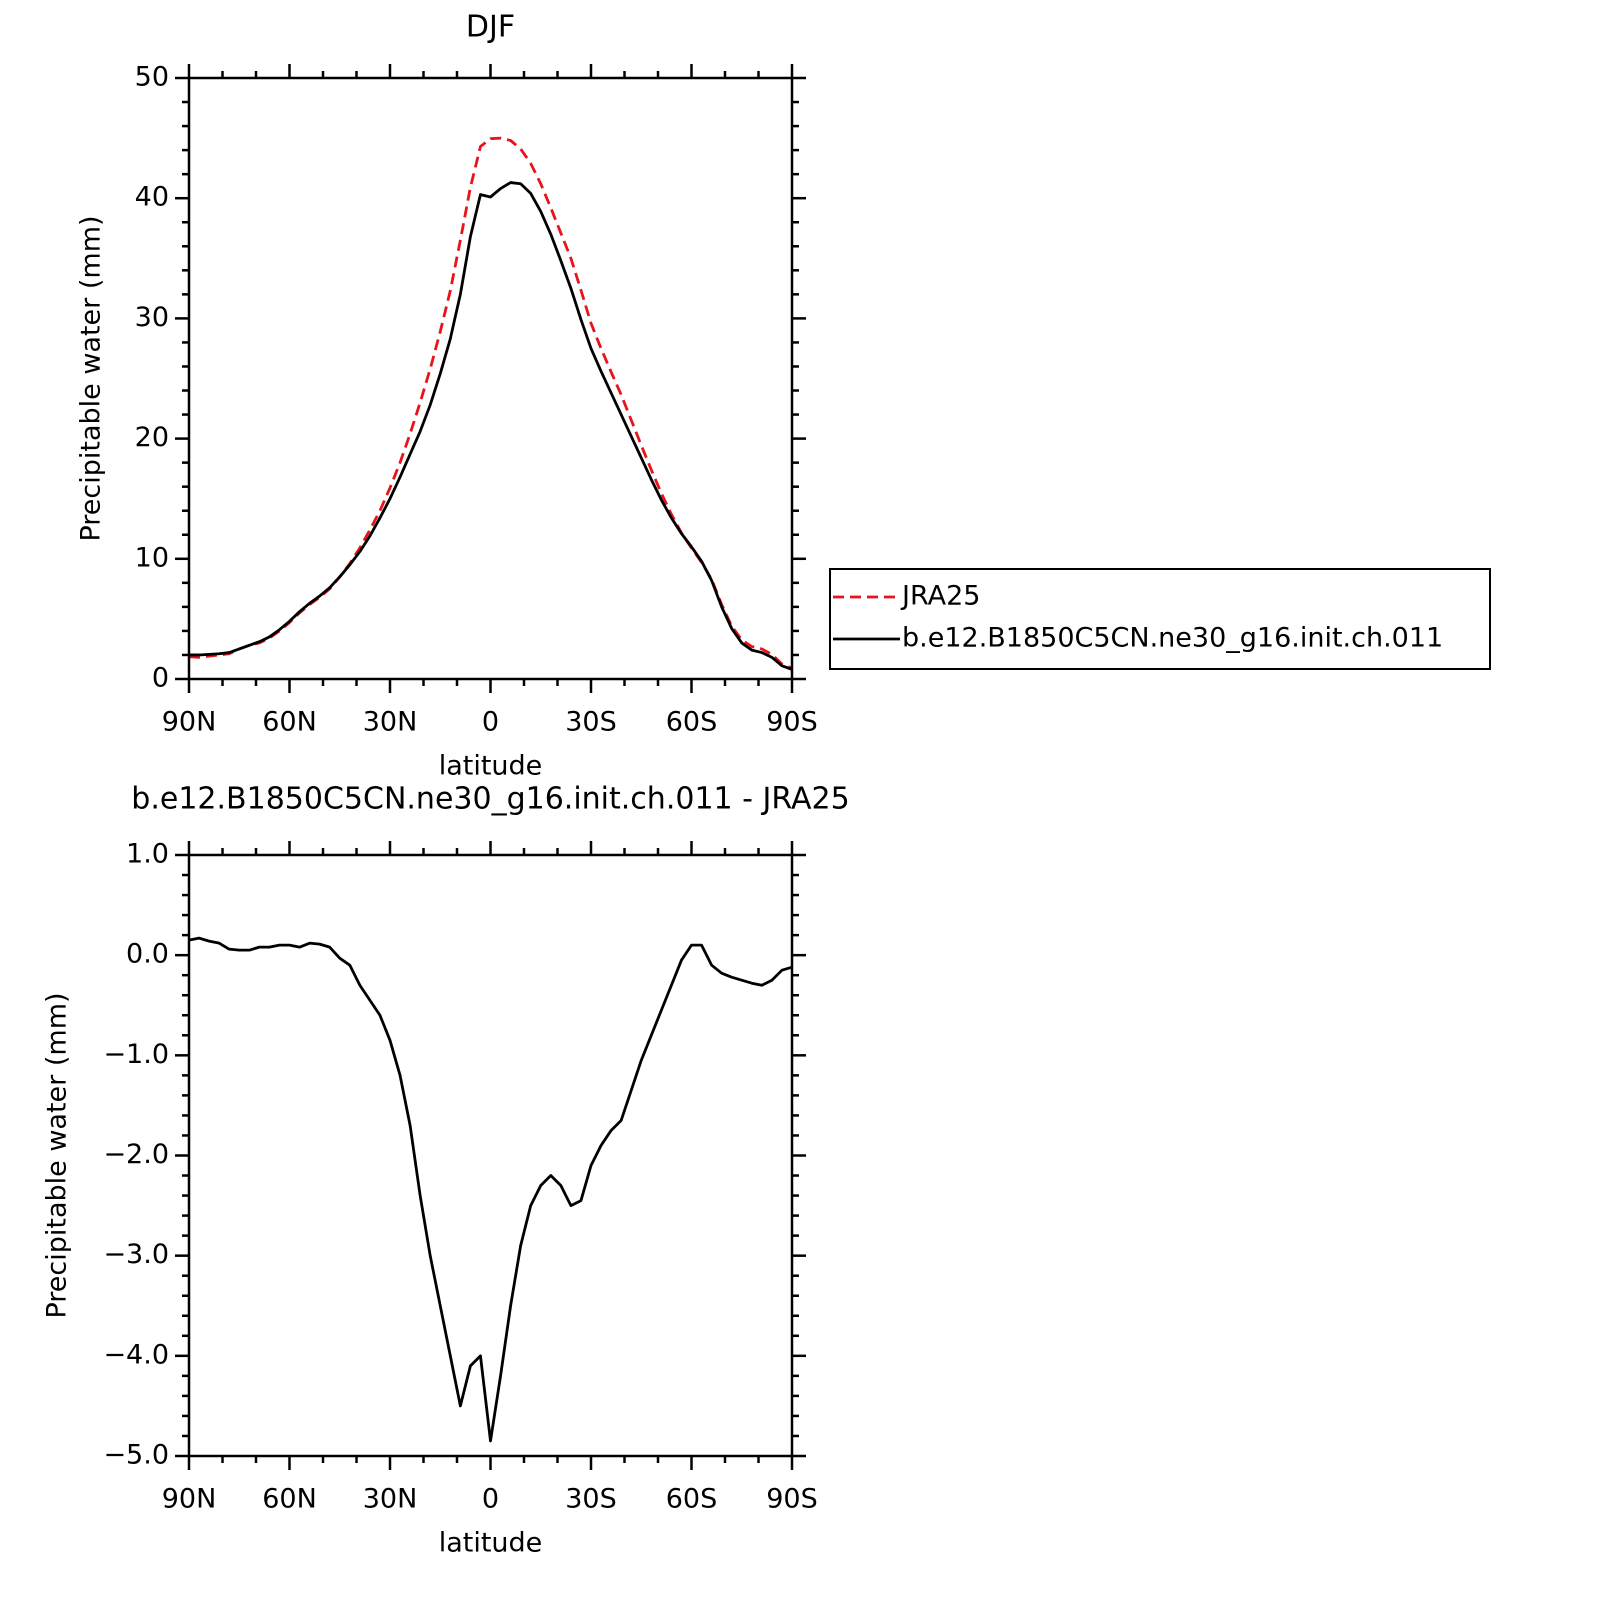  What do you see at coordinates (136, 1154) in the screenshot?
I see `y-tick-label: −2.0` at bounding box center [136, 1154].